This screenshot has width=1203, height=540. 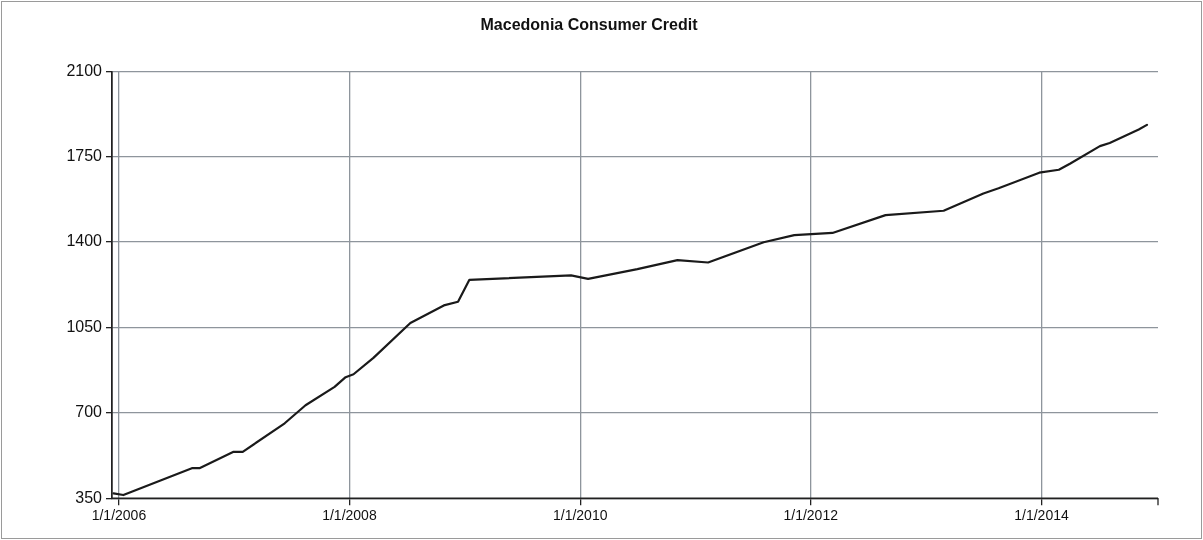 I want to click on x-tick-label: 1/1/2006, so click(x=119, y=515).